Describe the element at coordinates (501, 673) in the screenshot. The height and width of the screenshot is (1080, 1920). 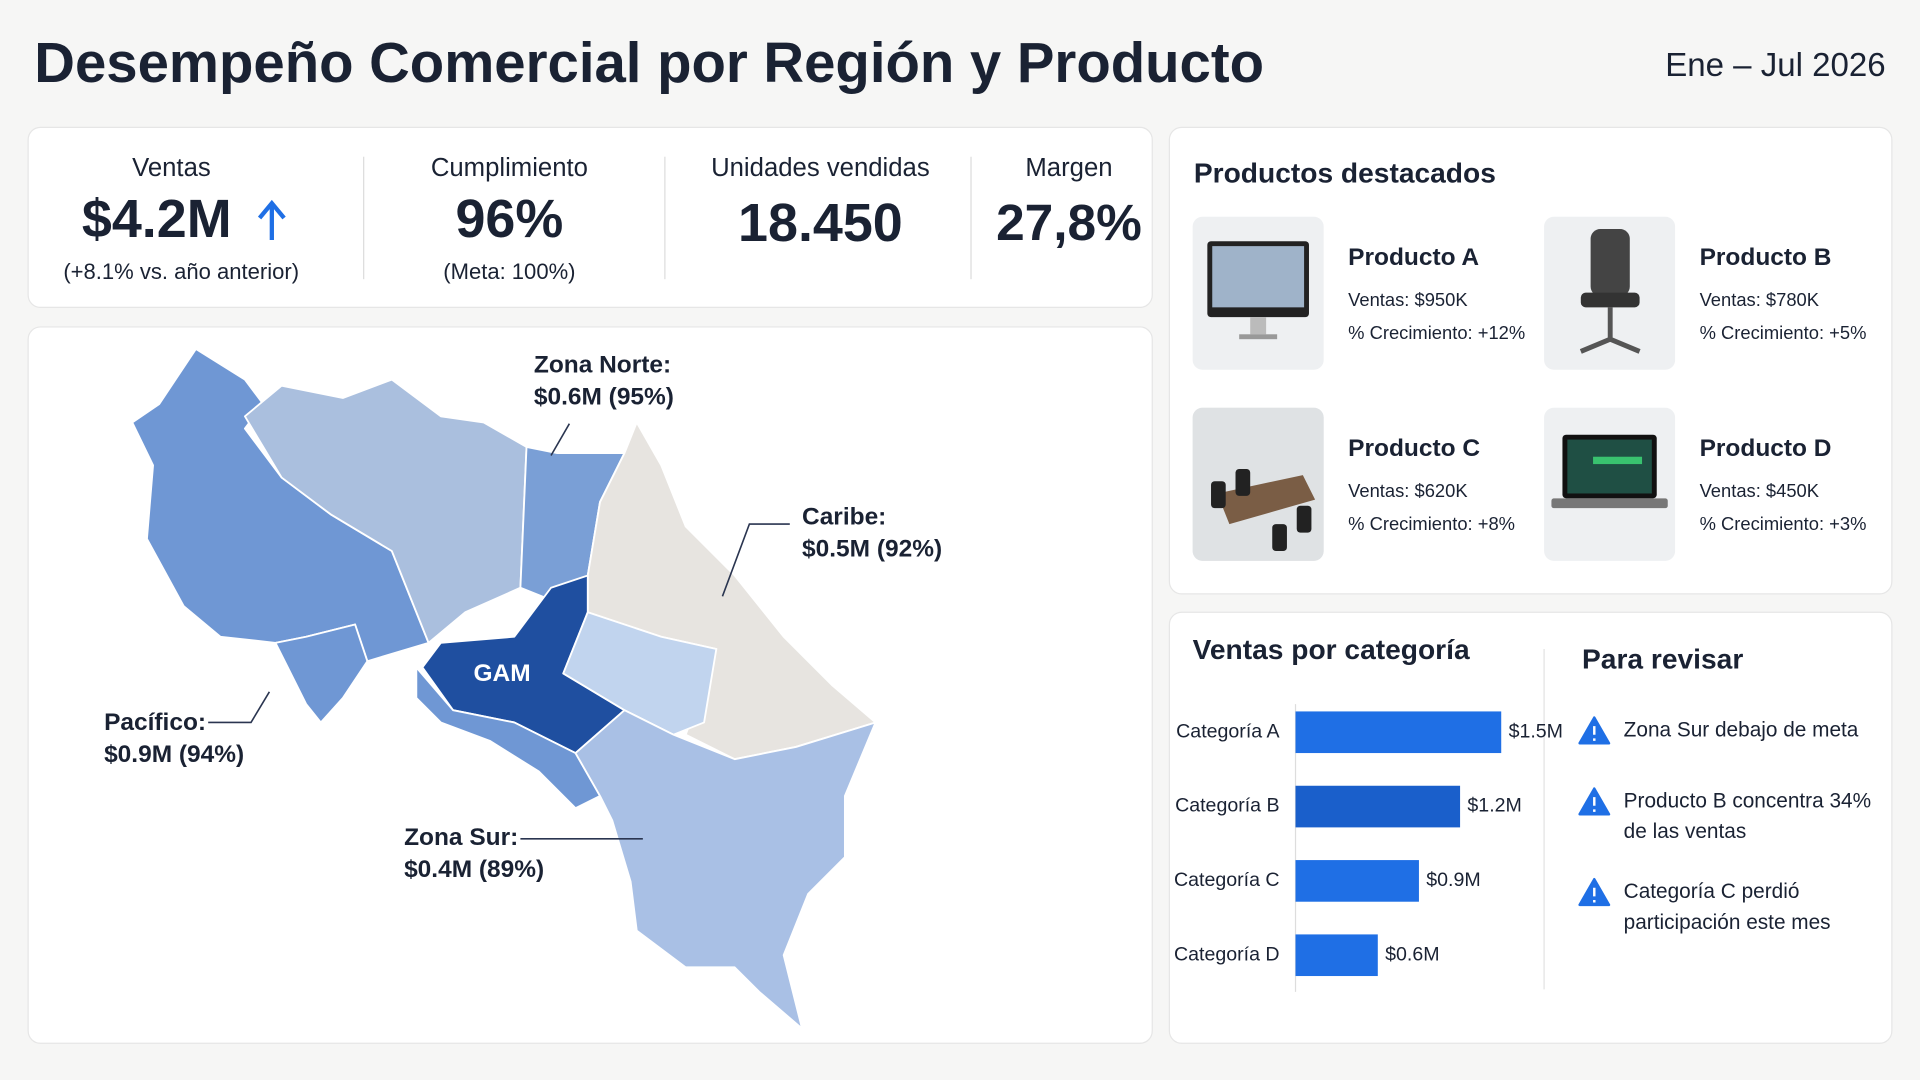
I see `gam-label: GAM` at that location.